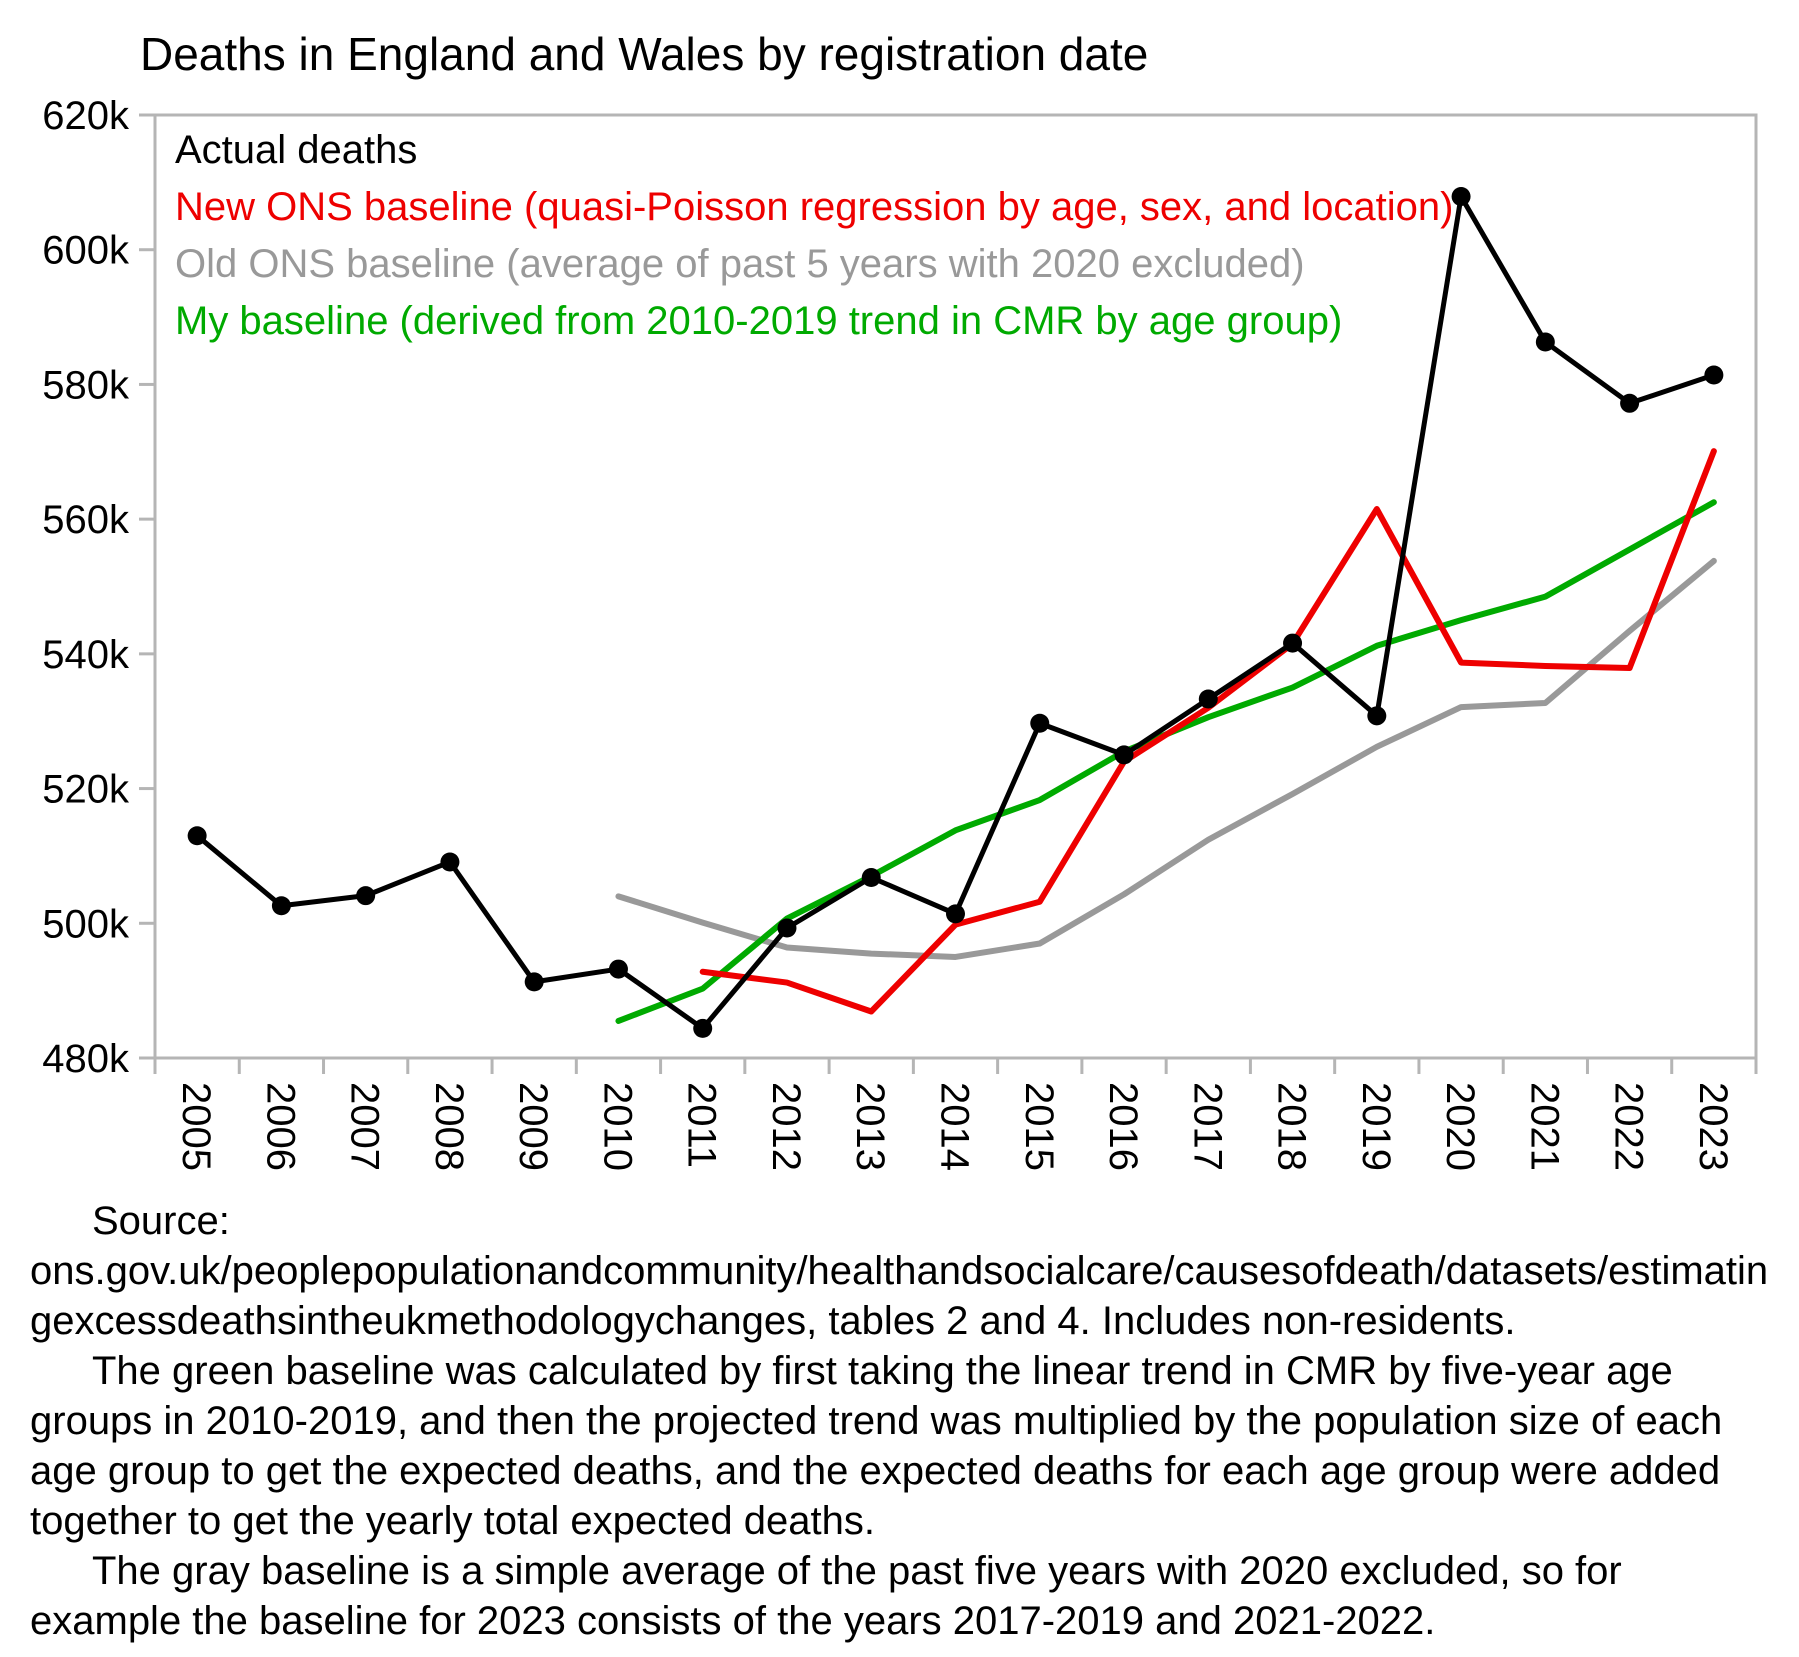  Describe the element at coordinates (86, 924) in the screenshot. I see `y-tick-label: 500k` at that location.